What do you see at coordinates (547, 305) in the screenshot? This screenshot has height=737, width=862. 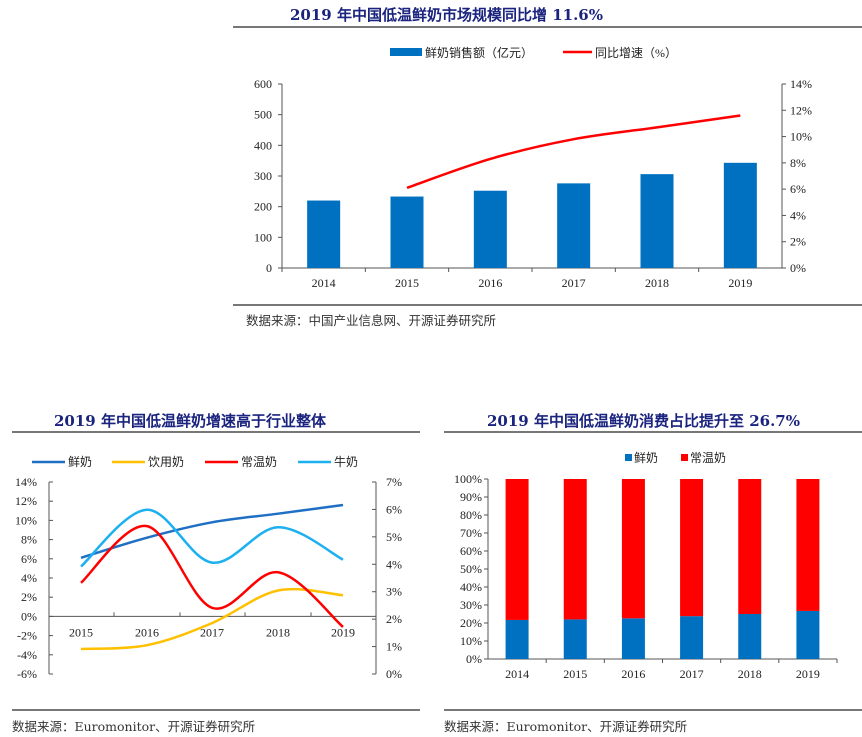 I see `chart1-source-rule` at bounding box center [547, 305].